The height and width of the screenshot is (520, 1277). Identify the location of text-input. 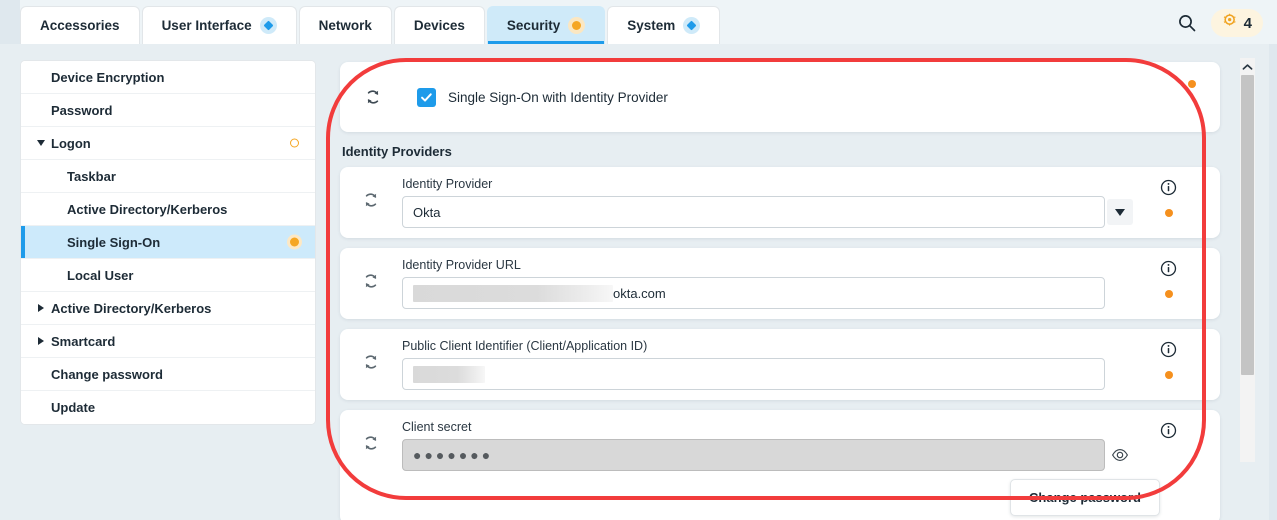
(753, 374).